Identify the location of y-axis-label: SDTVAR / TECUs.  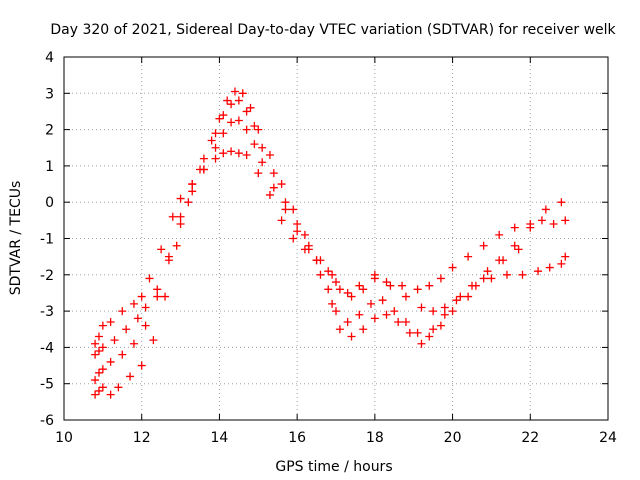
(16, 238).